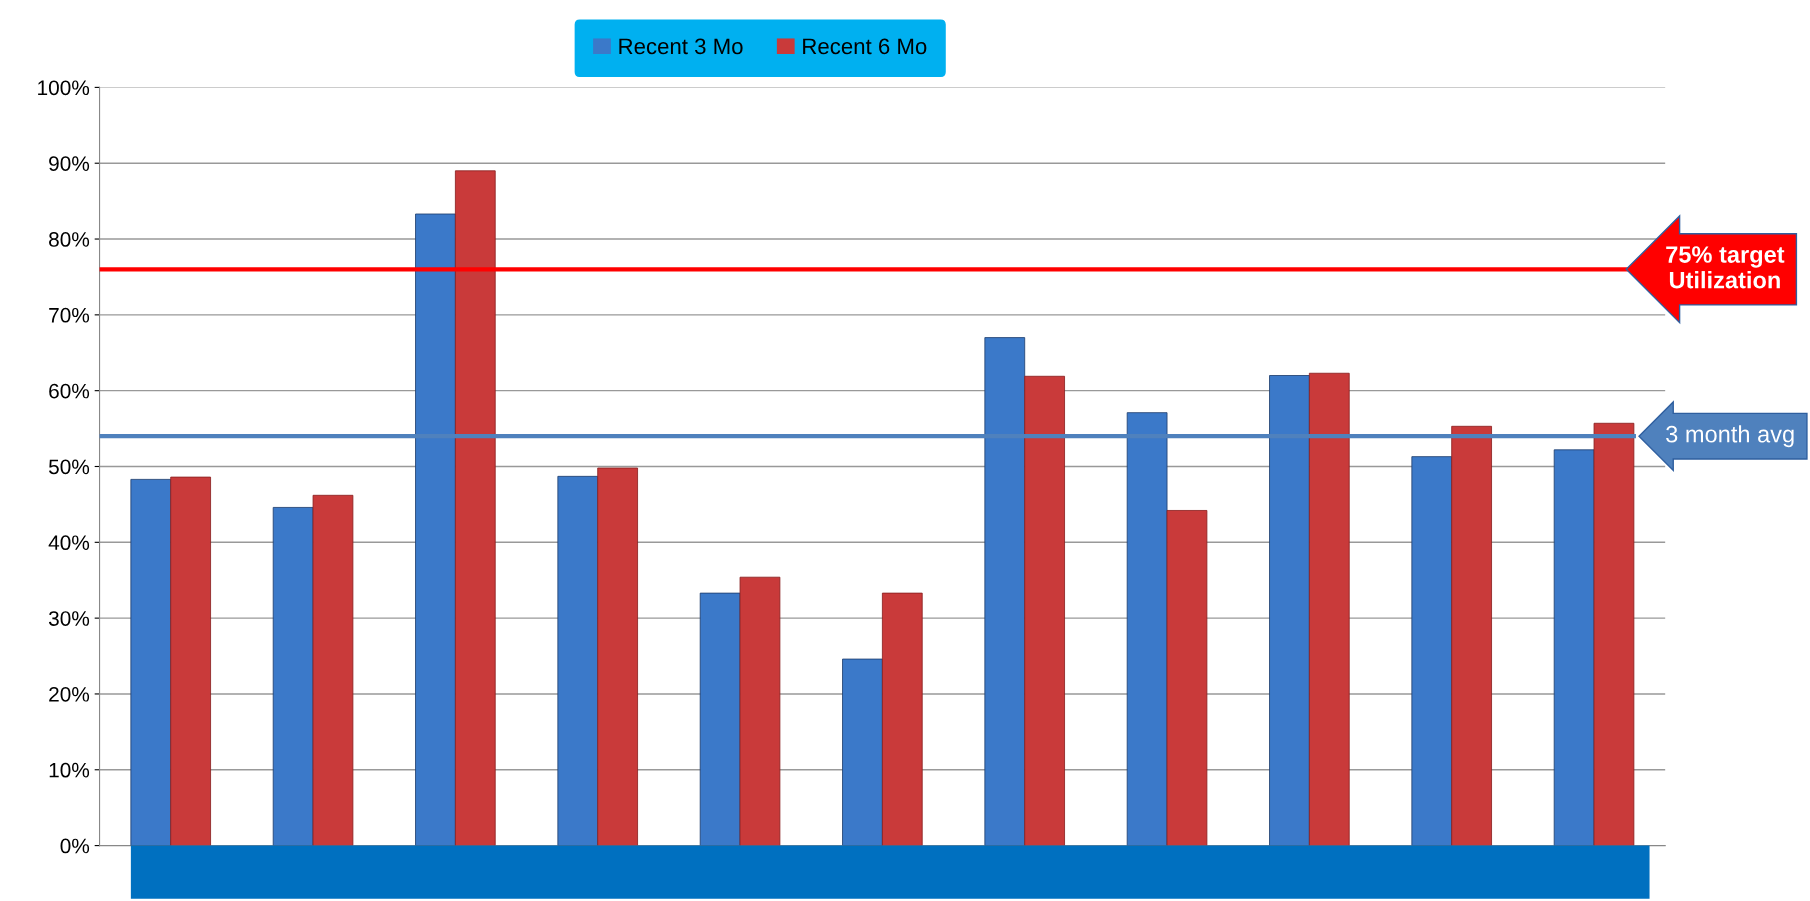 The image size is (1810, 901). Describe the element at coordinates (865, 46) in the screenshot. I see `legend-label: Recent 6 Mo` at that location.